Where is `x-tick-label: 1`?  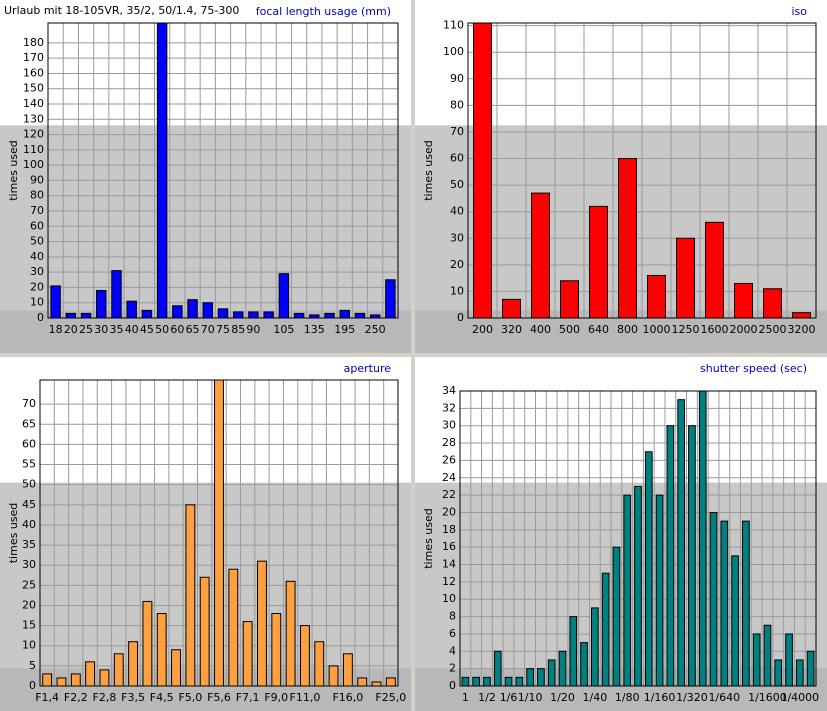
x-tick-label: 1 is located at coordinates (465, 697).